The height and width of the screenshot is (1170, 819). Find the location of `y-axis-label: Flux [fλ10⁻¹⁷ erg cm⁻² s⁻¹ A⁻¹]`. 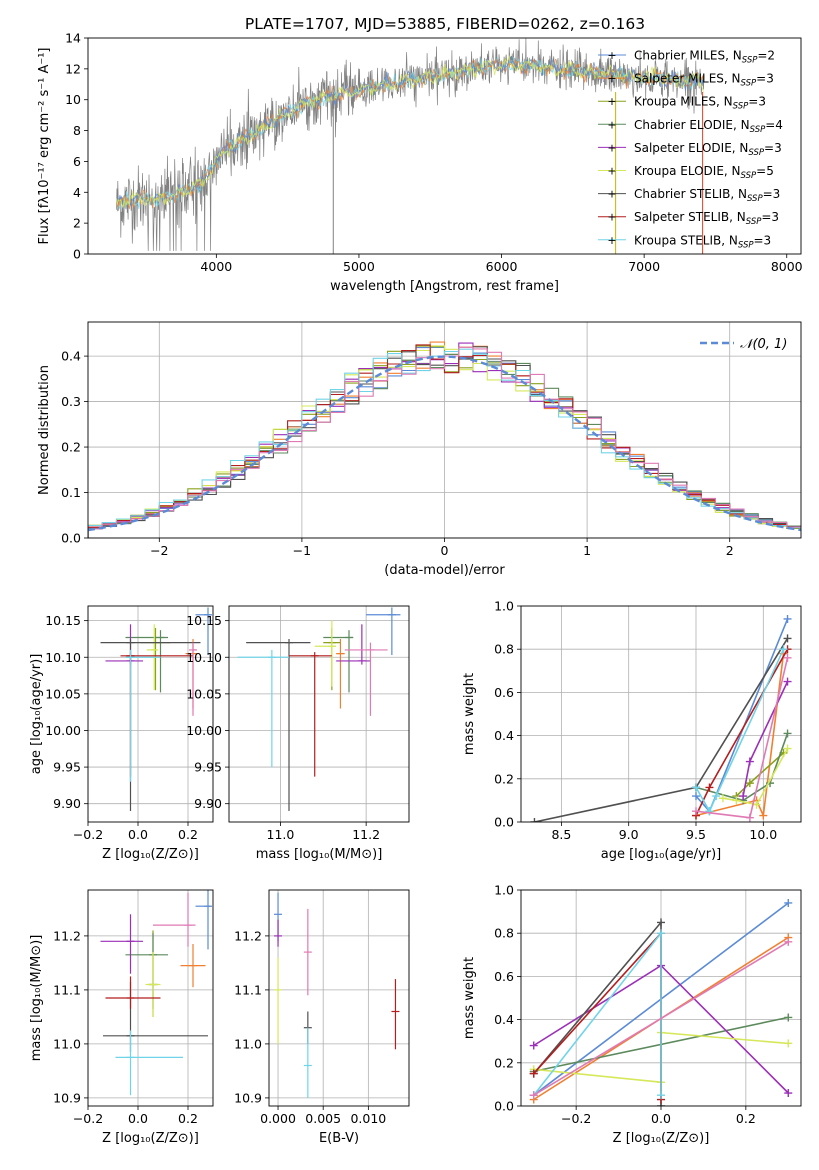

y-axis-label: Flux [fλ10⁻¹⁷ erg cm⁻² s⁻¹ A⁻¹] is located at coordinates (44, 146).